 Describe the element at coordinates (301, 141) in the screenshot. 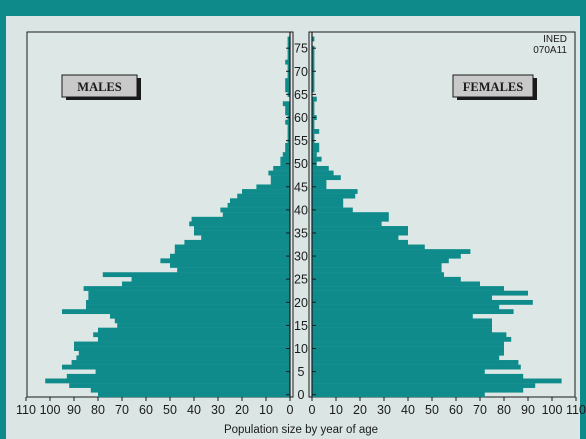

I see `age-tick-label-55: 55` at that location.